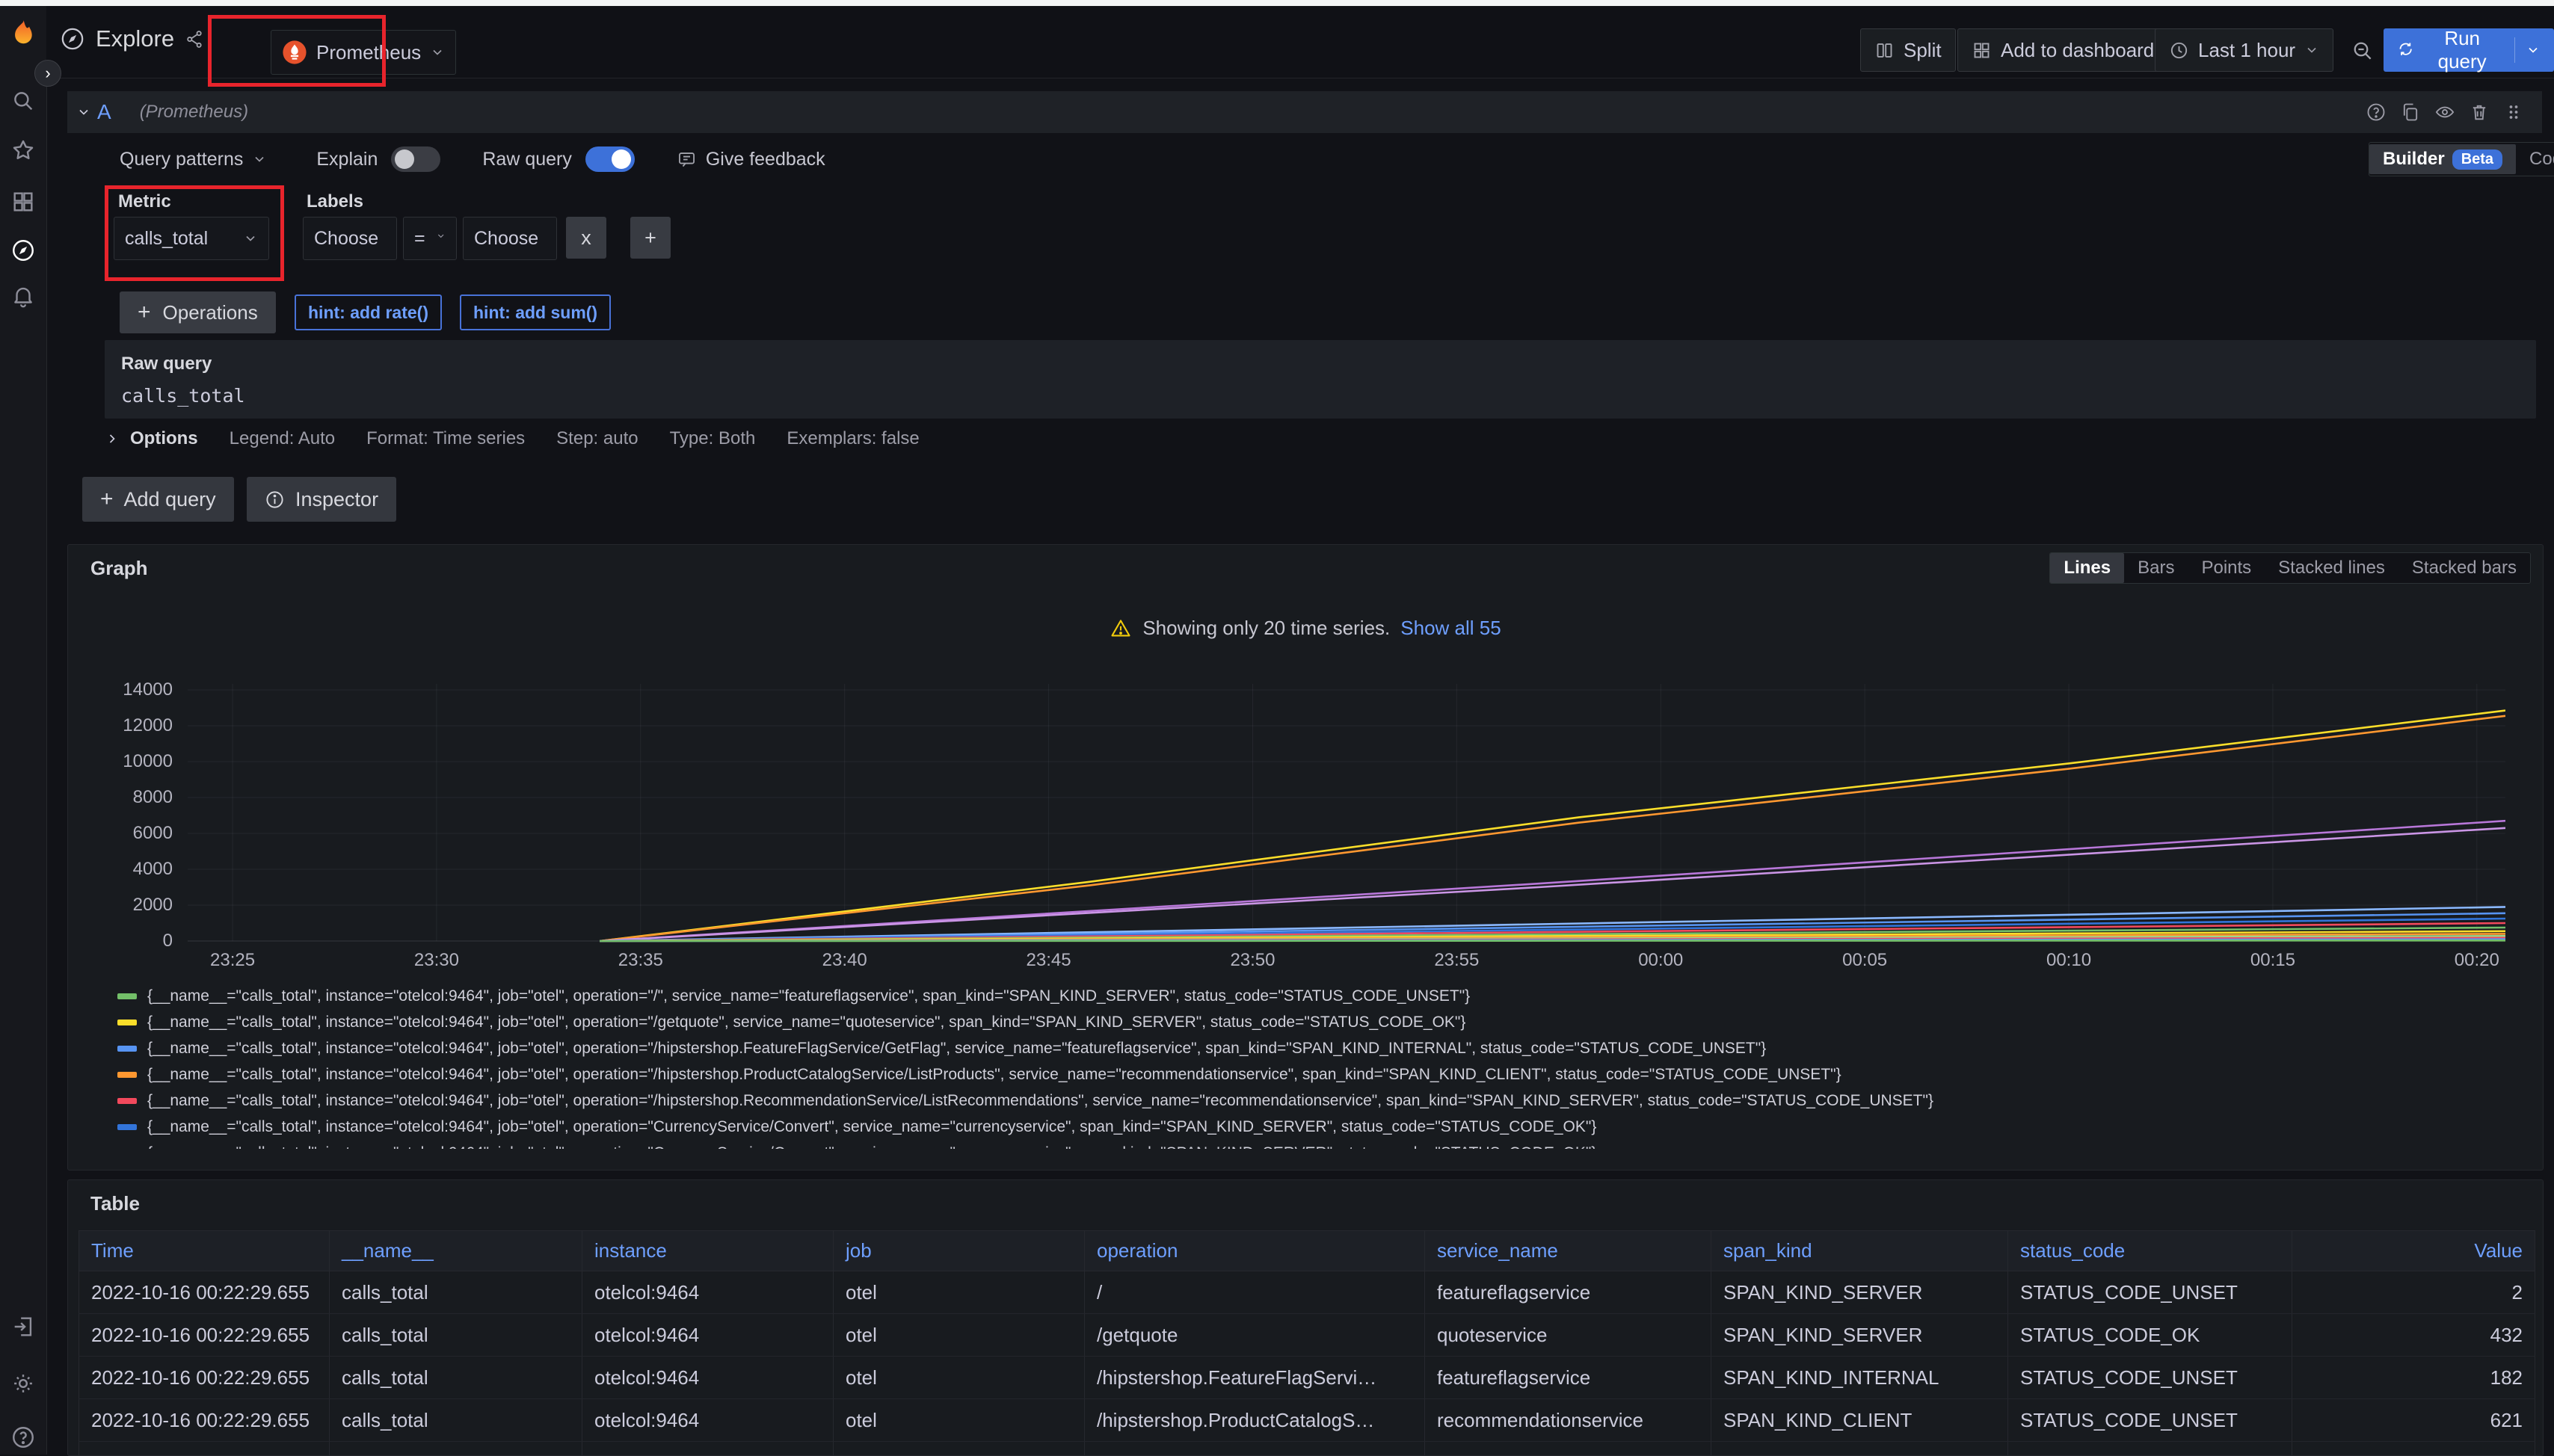 The height and width of the screenshot is (1456, 2554). What do you see at coordinates (2376, 112) in the screenshot?
I see `query-help-icon` at bounding box center [2376, 112].